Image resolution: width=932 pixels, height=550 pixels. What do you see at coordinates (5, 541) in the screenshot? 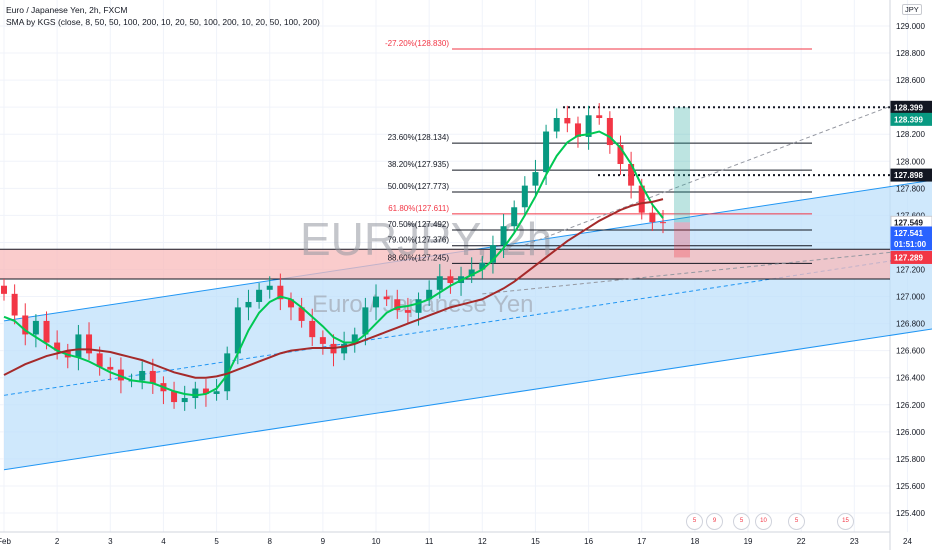
I see `time-tick-label: Feb` at bounding box center [5, 541].